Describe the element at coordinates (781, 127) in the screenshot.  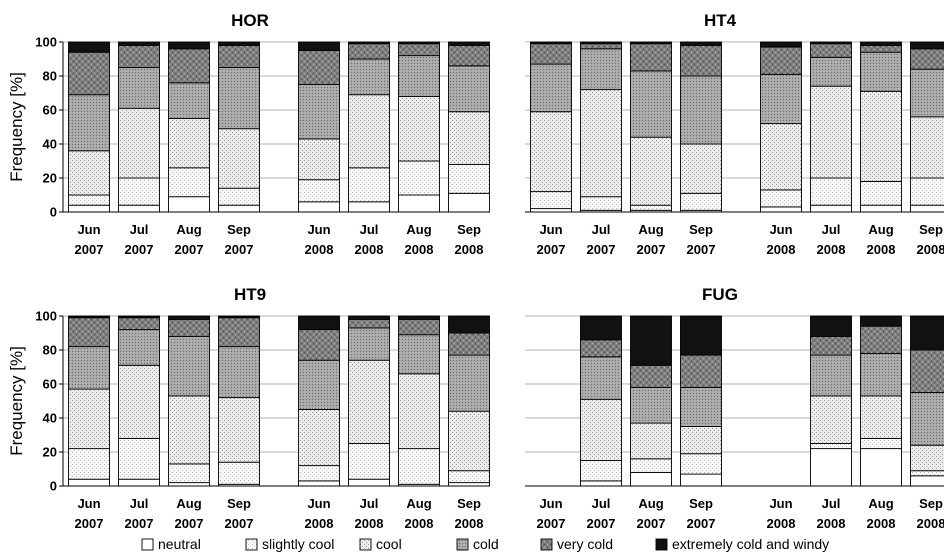
I see `bar-jun-2008` at that location.